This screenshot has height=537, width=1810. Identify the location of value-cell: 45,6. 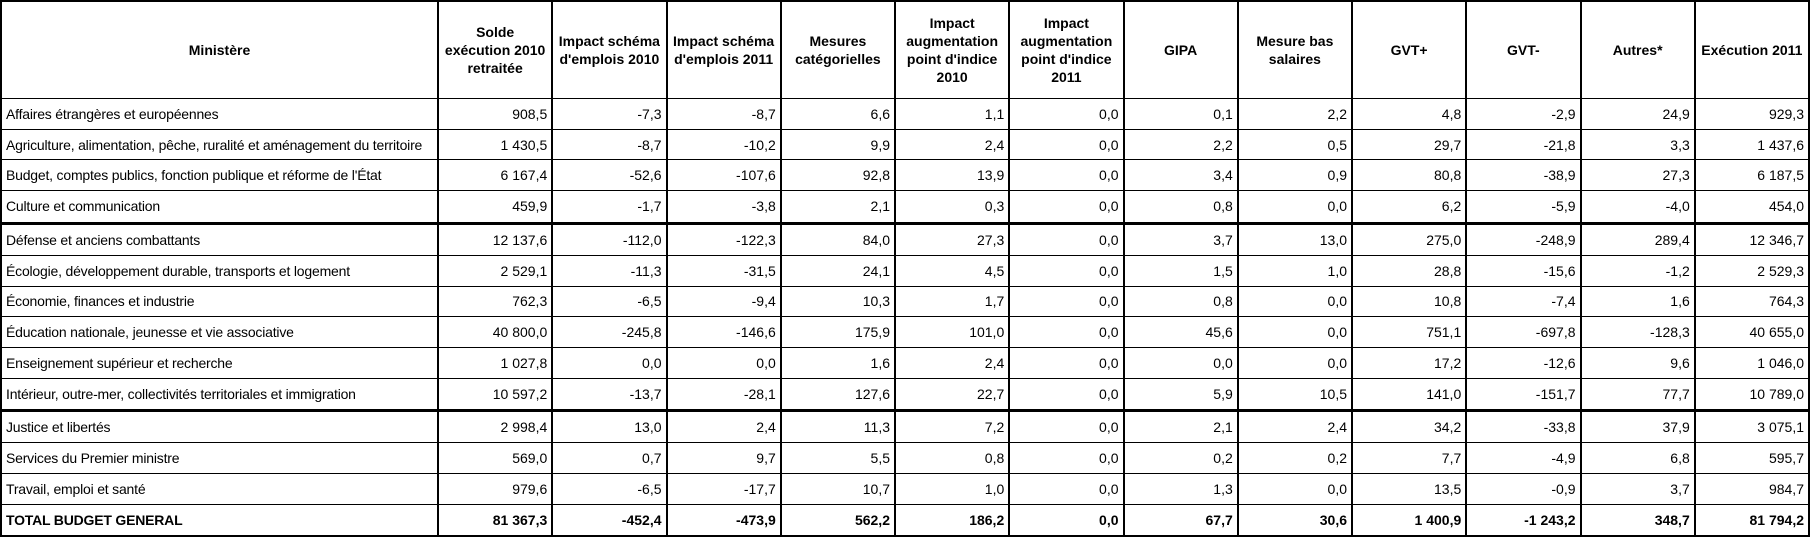
(1180, 332).